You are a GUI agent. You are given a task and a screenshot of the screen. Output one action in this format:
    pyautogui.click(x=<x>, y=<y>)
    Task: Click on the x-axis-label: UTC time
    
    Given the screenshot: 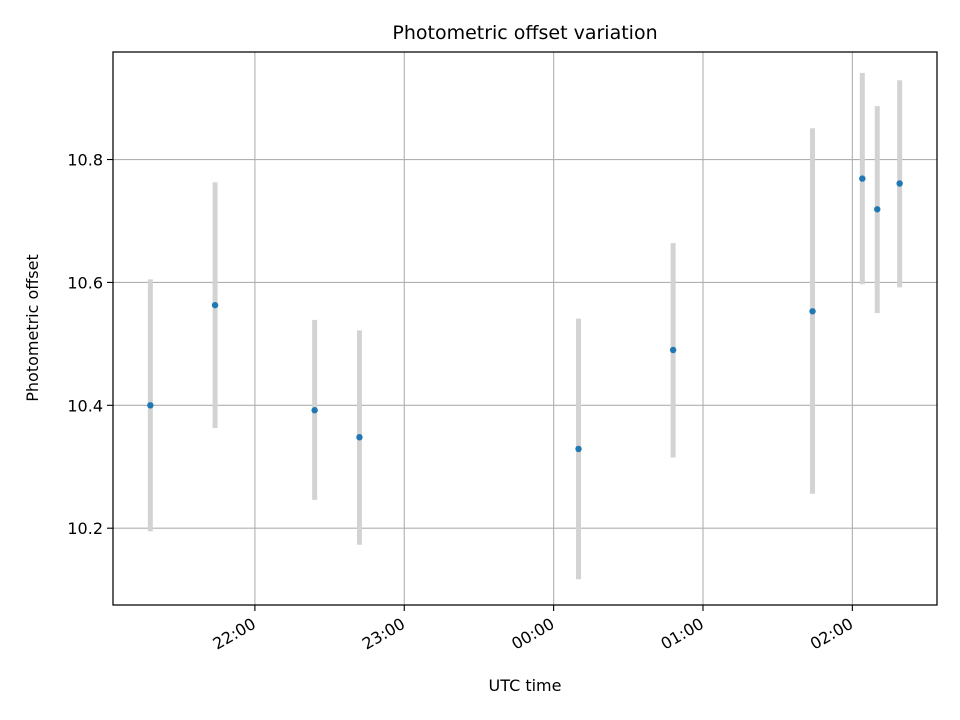 What is the action you would take?
    pyautogui.click(x=525, y=685)
    